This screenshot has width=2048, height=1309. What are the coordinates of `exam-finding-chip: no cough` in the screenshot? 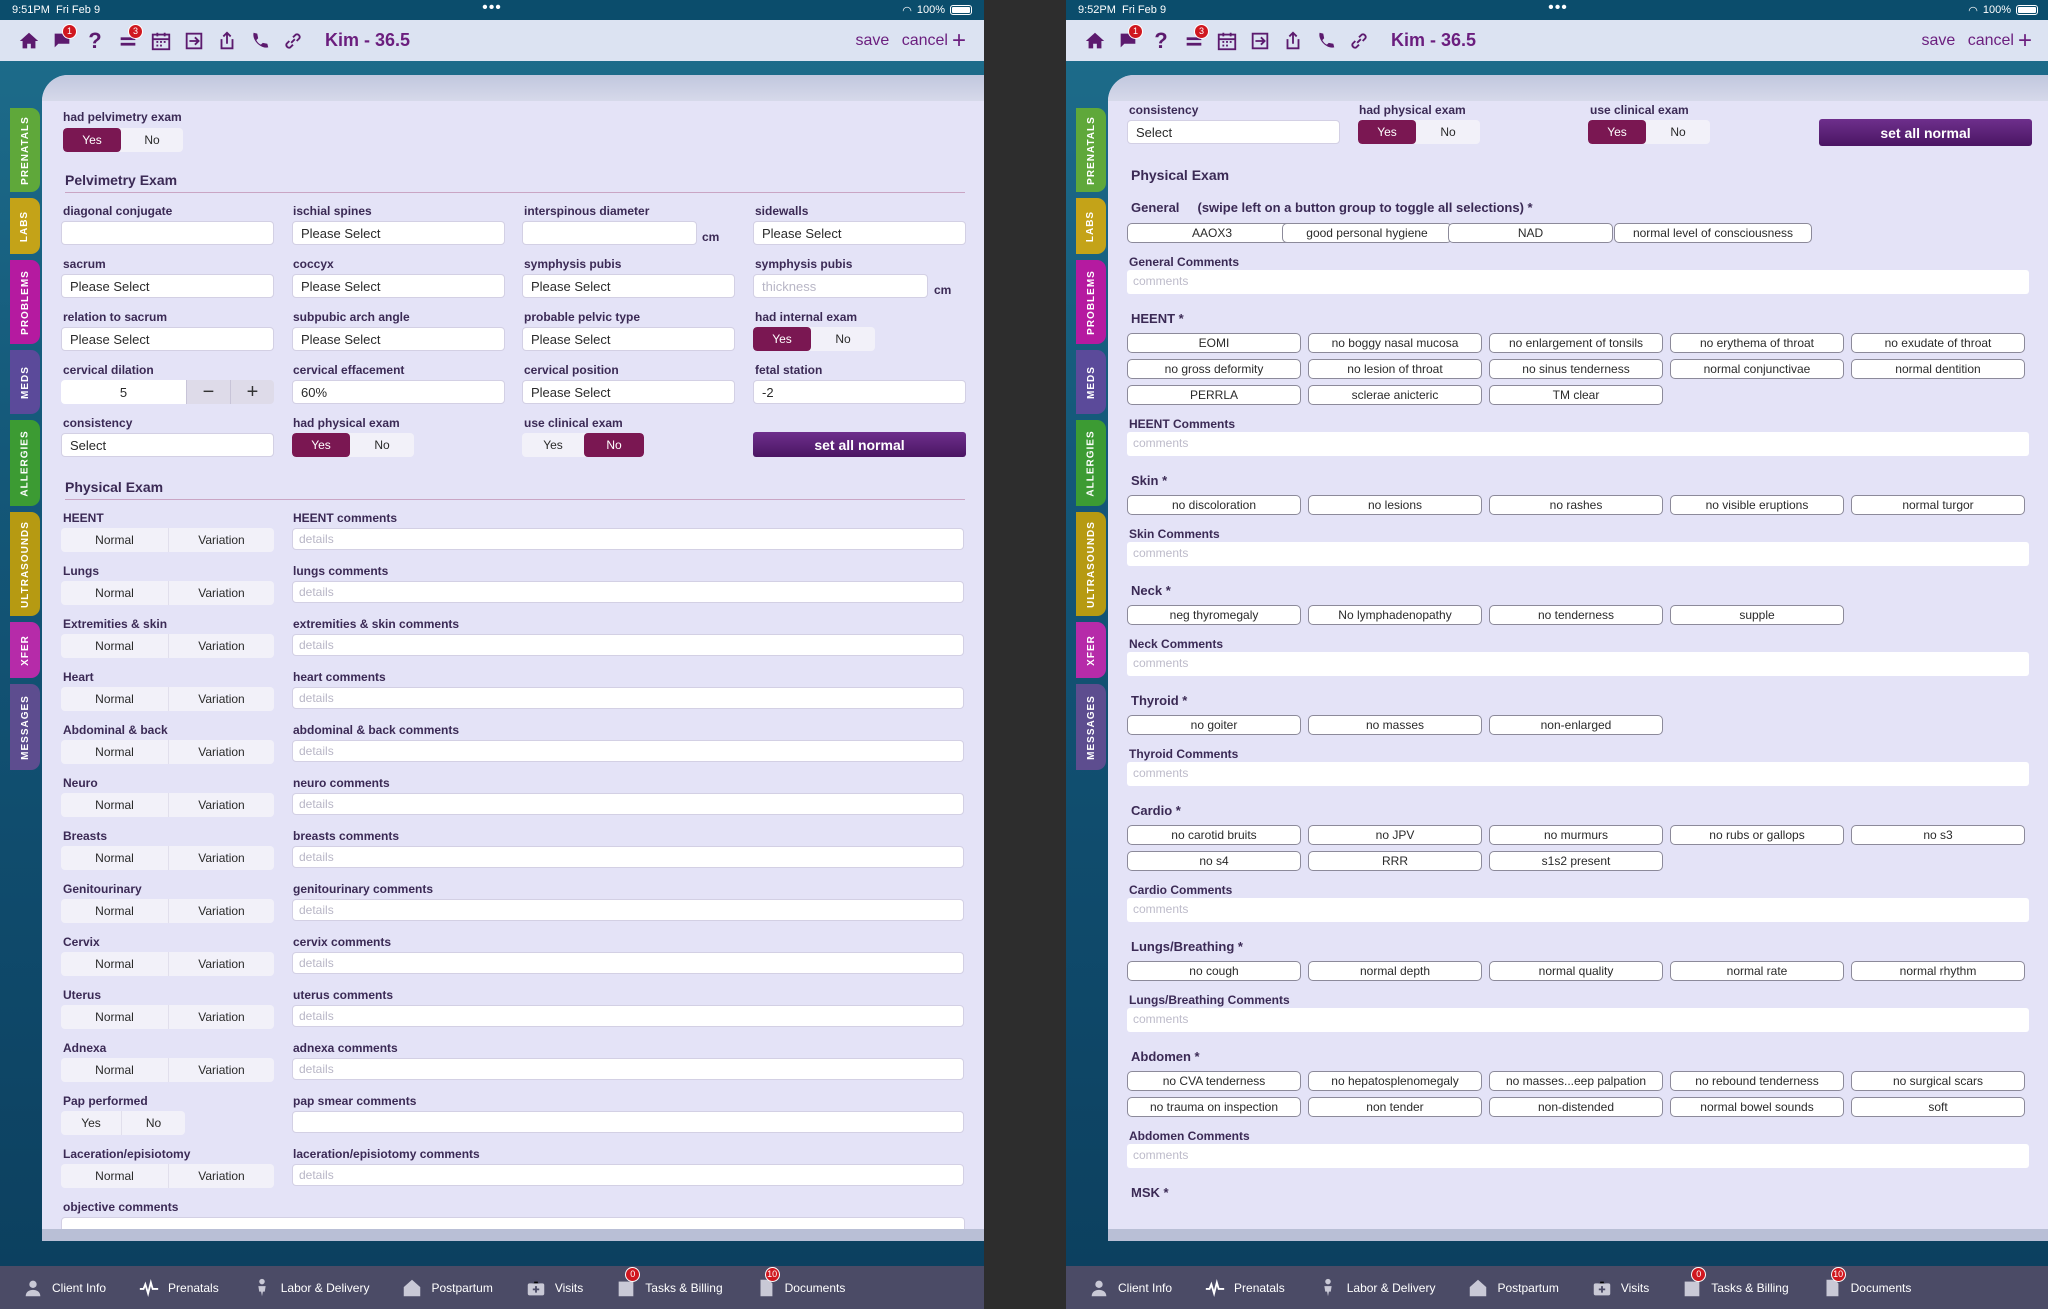 It's located at (1214, 971).